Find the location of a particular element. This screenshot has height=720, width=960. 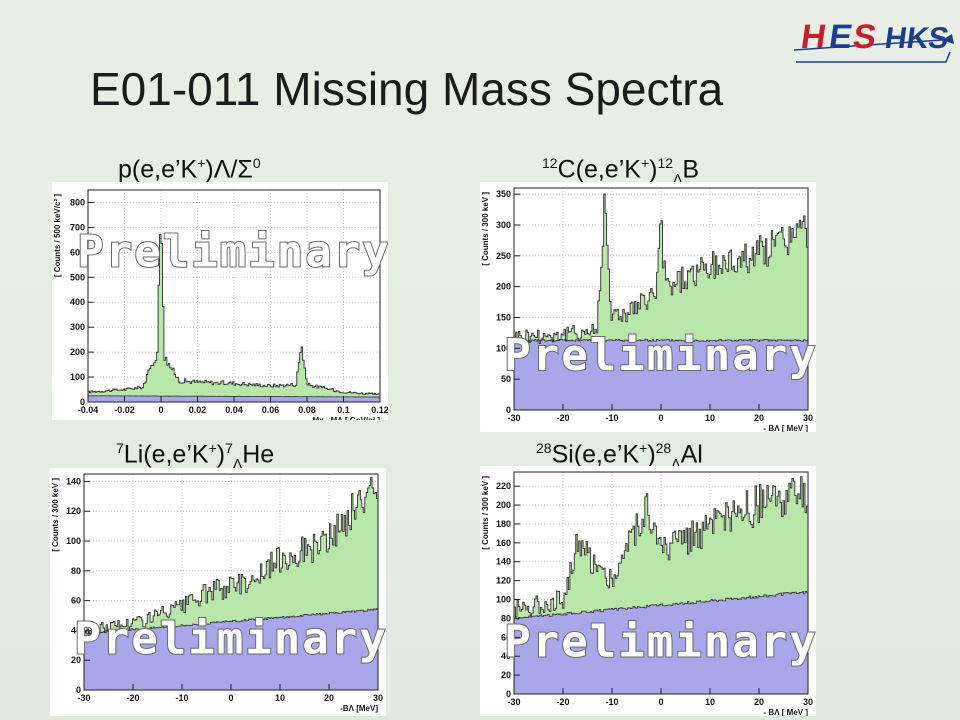

x-tick-label: -0.02 is located at coordinates (124, 410).